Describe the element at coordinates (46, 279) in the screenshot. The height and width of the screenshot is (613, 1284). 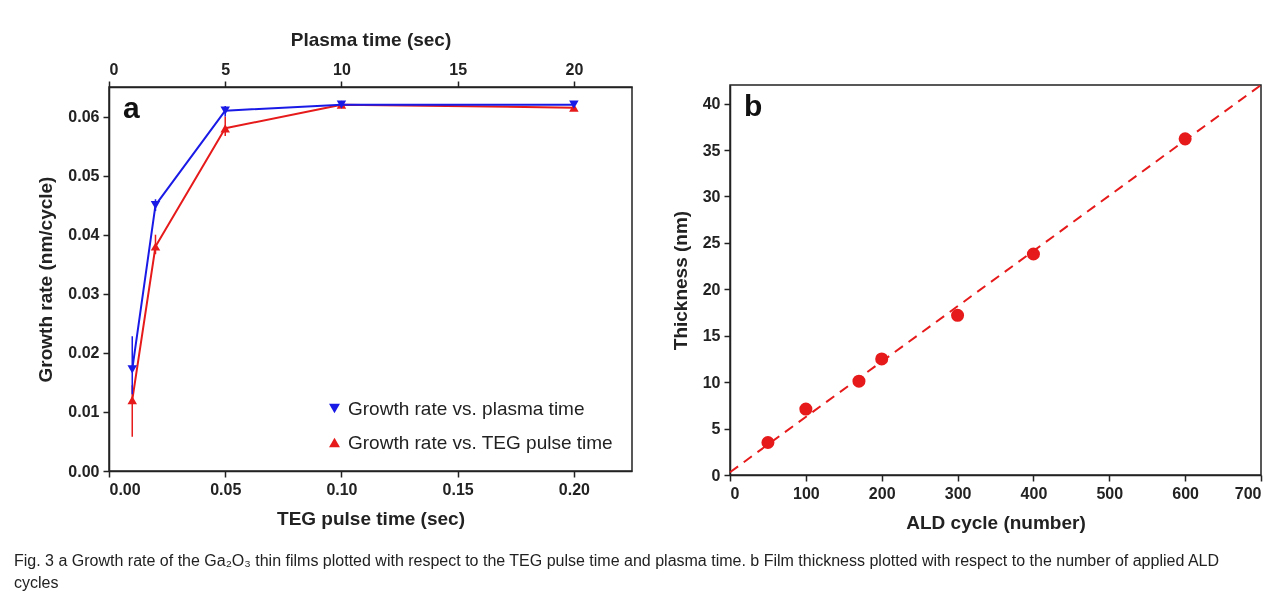
I see `y-axis-title: Growth rate (nm/cycle)` at that location.